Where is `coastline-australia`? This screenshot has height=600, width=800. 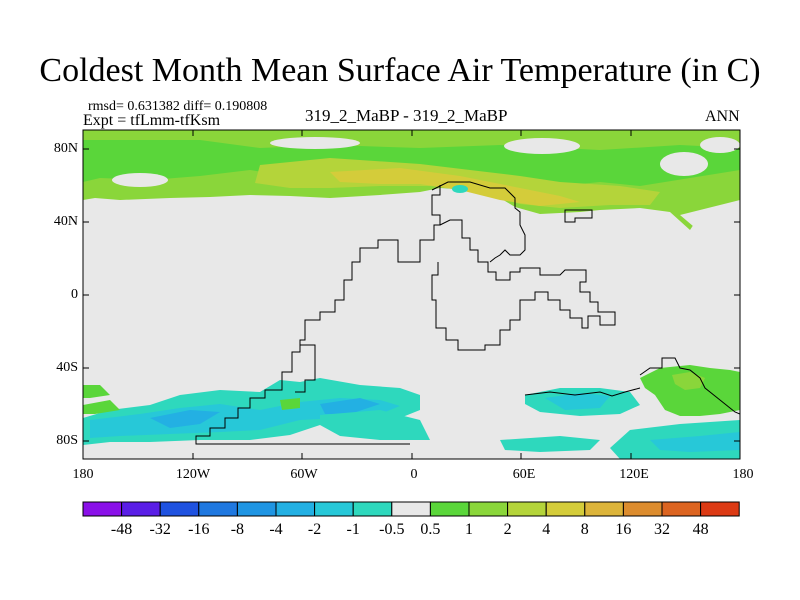
coastline-australia is located at coordinates (689, 386).